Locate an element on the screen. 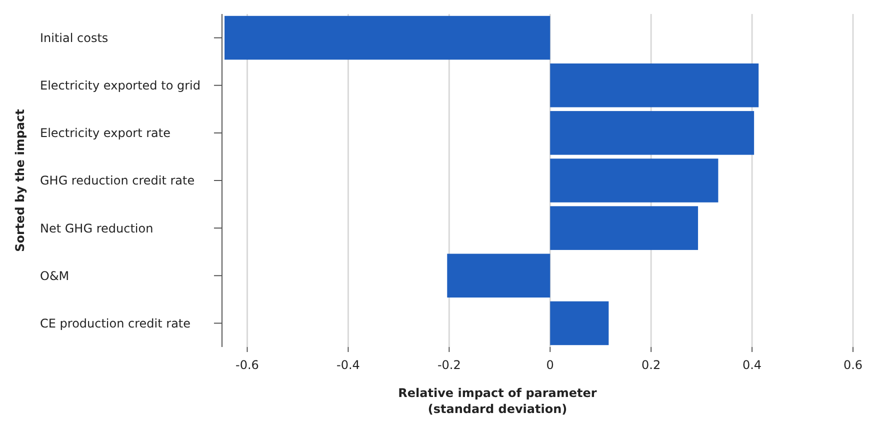 The height and width of the screenshot is (442, 875). y-tick-label: CE production credit rate is located at coordinates (115, 323).